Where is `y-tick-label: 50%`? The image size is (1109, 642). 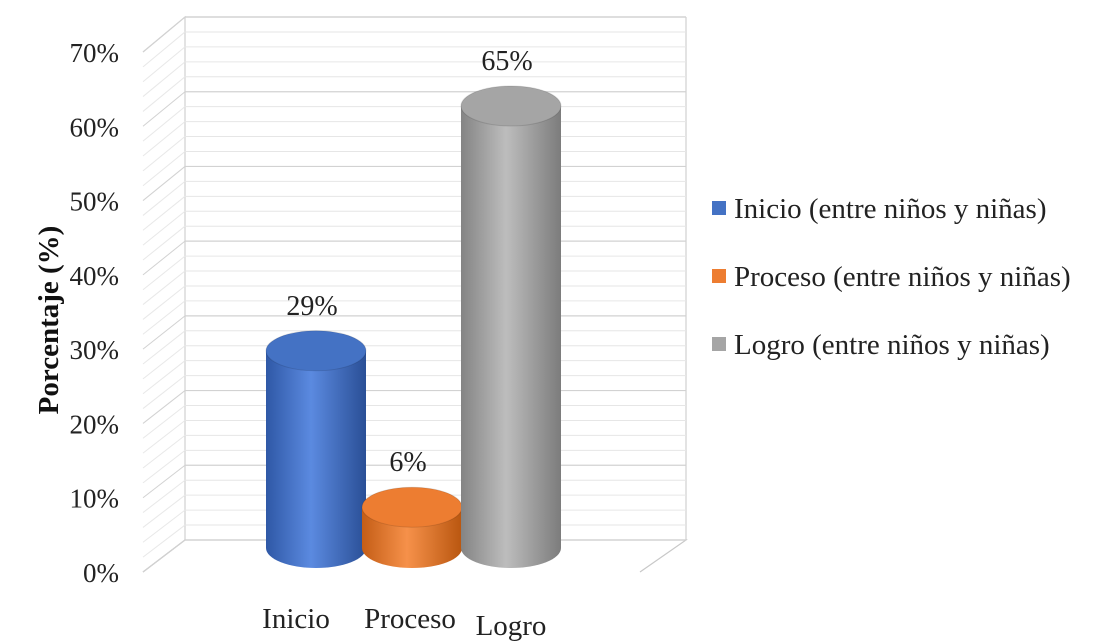 y-tick-label: 50% is located at coordinates (95, 202).